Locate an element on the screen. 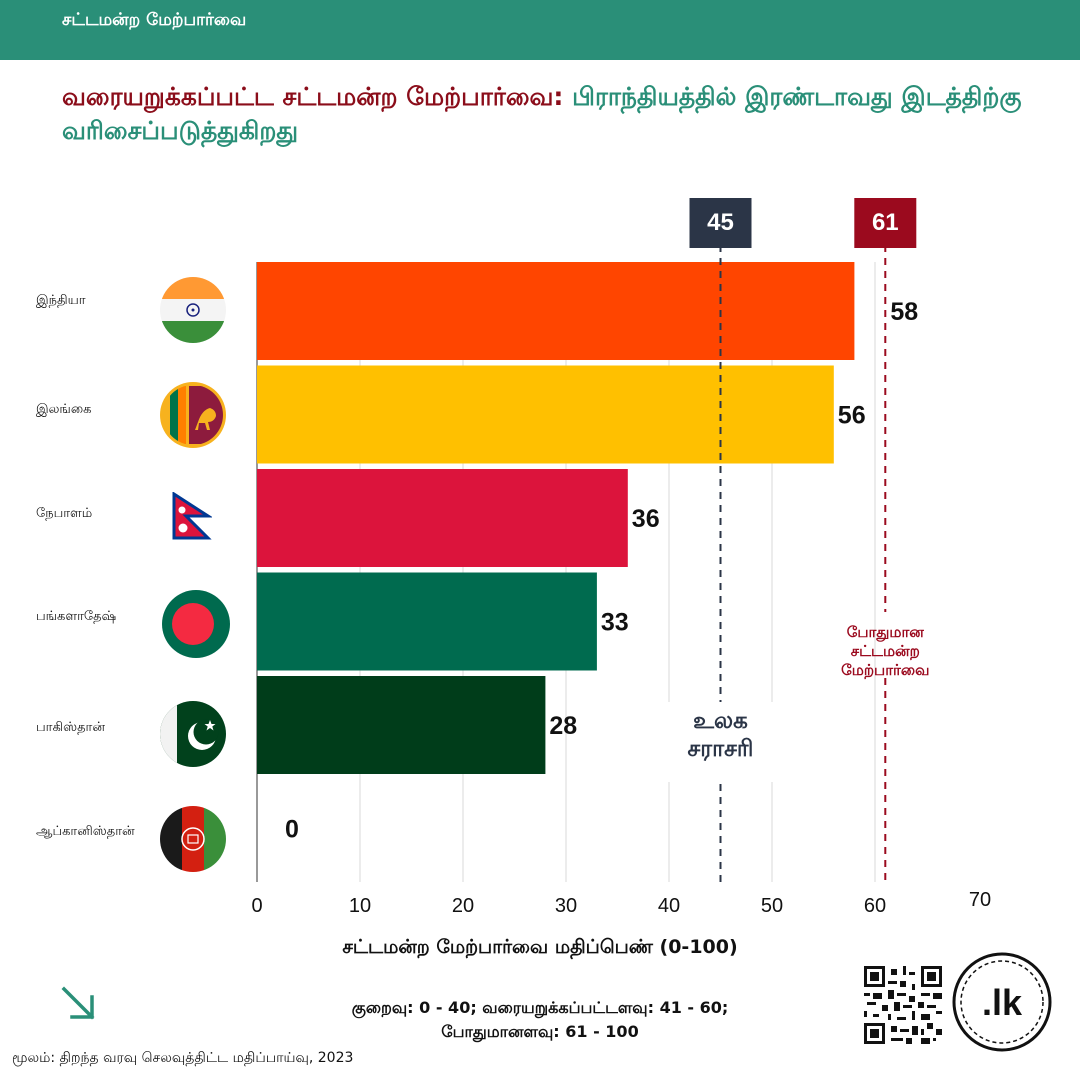 Image resolution: width=1080 pixels, height=1080 pixels. adequate-label-line-3: மேற்பார்வை is located at coordinates (885, 670).